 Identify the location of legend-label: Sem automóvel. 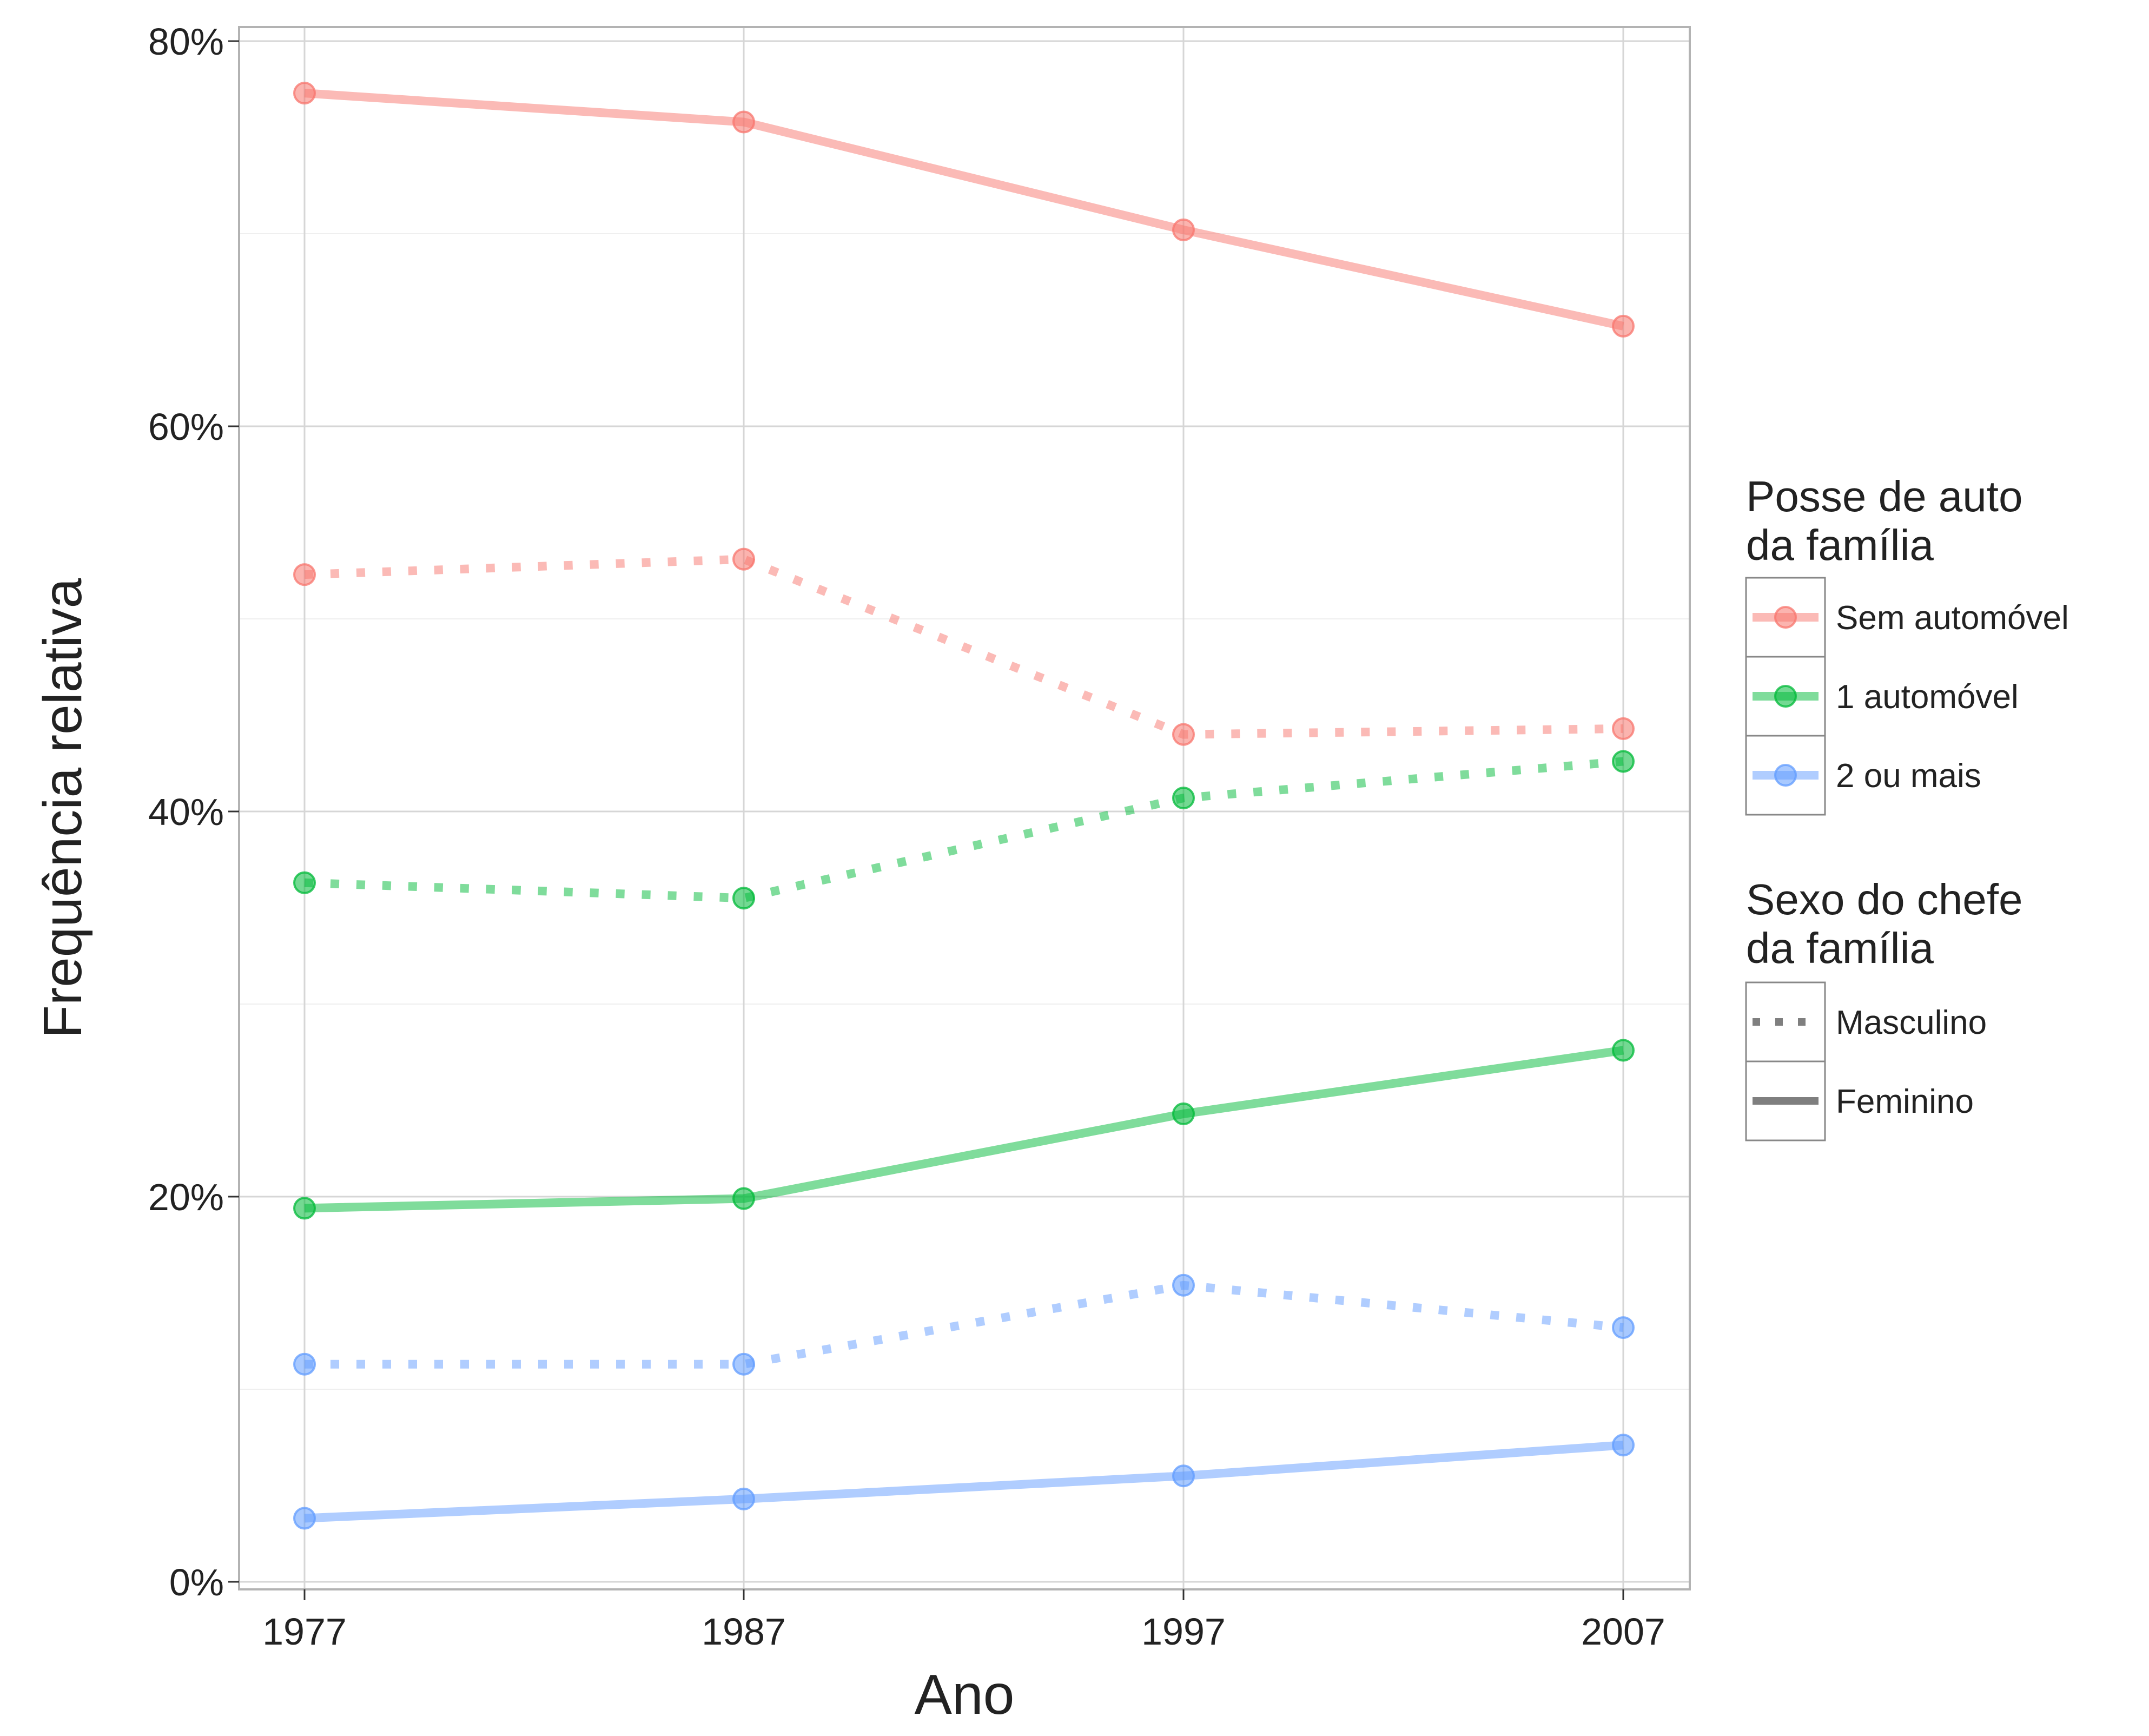
(1952, 618).